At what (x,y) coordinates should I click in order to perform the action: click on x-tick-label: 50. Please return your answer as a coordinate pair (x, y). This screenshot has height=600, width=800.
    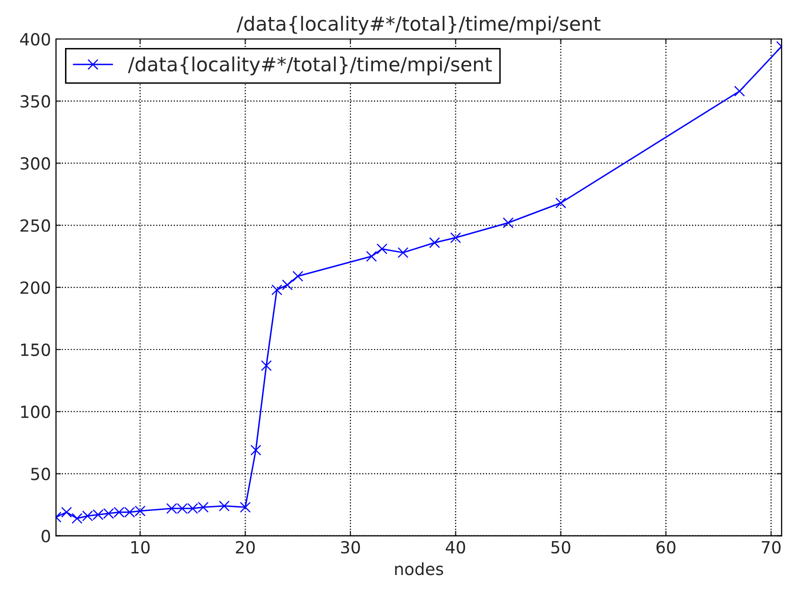
    Looking at the image, I should click on (560, 547).